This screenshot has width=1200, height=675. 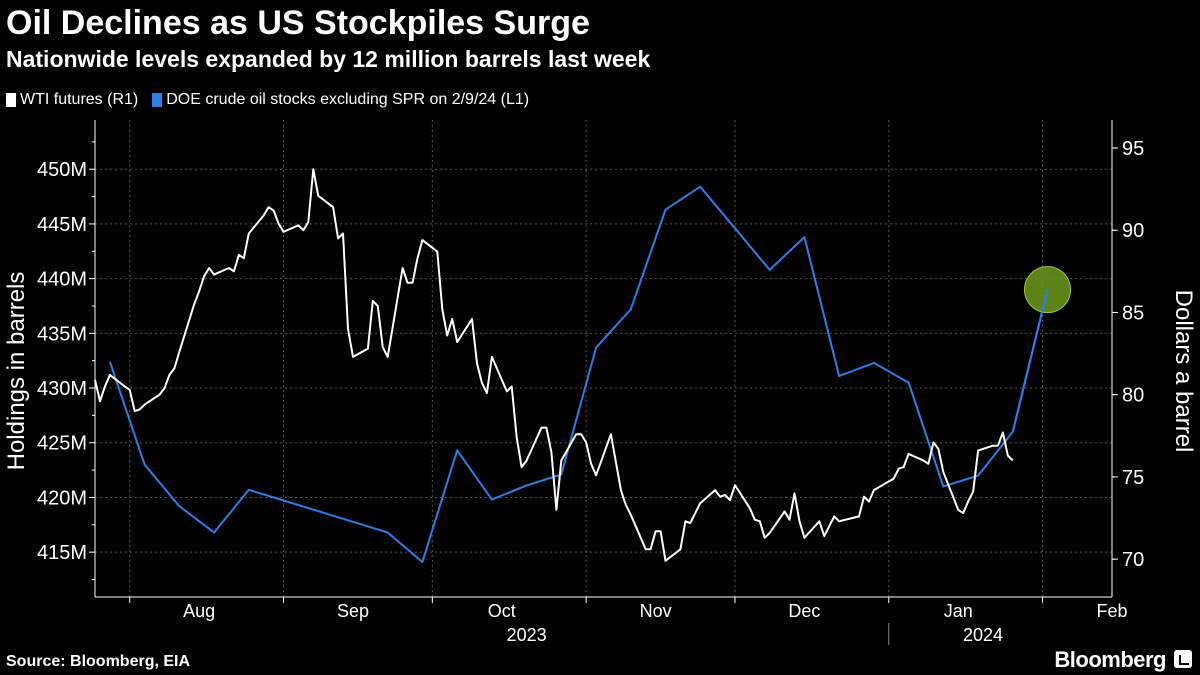 What do you see at coordinates (62, 280) in the screenshot?
I see `left-tick-label: 440M` at bounding box center [62, 280].